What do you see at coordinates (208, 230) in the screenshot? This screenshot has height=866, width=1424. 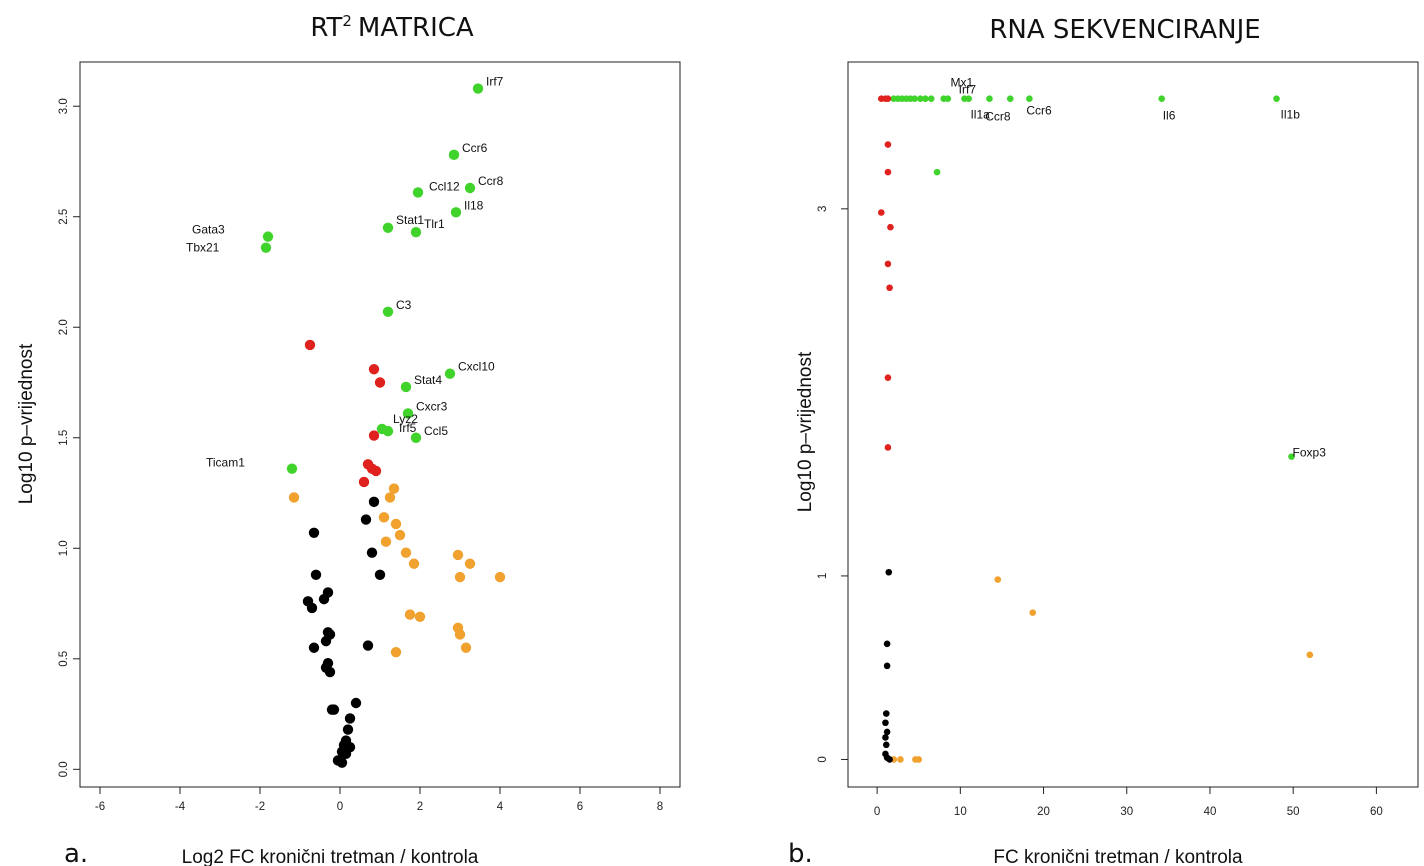 I see `point-label-gata3: Gata3` at bounding box center [208, 230].